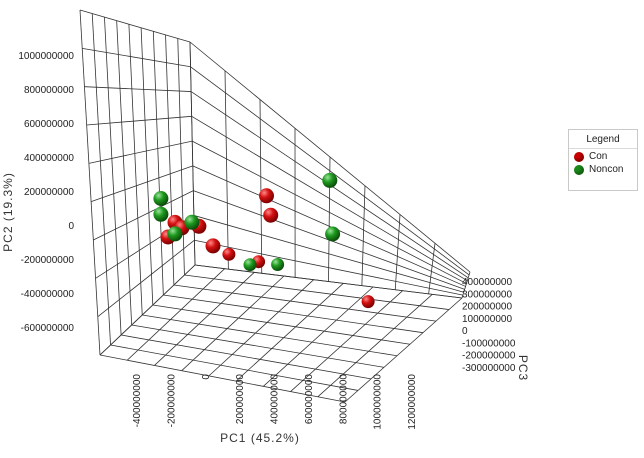 The height and width of the screenshot is (458, 644). What do you see at coordinates (240, 399) in the screenshot?
I see `x-tick-label: 200000000` at bounding box center [240, 399].